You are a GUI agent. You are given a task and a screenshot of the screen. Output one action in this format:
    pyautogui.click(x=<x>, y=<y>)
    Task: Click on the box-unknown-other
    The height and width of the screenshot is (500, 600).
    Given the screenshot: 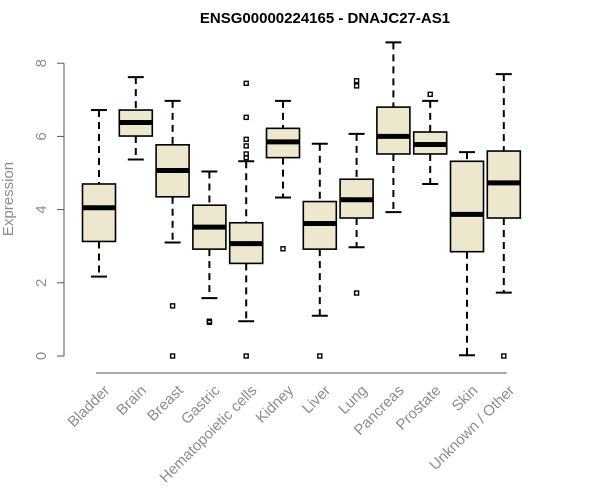 What is the action you would take?
    pyautogui.click(x=504, y=216)
    